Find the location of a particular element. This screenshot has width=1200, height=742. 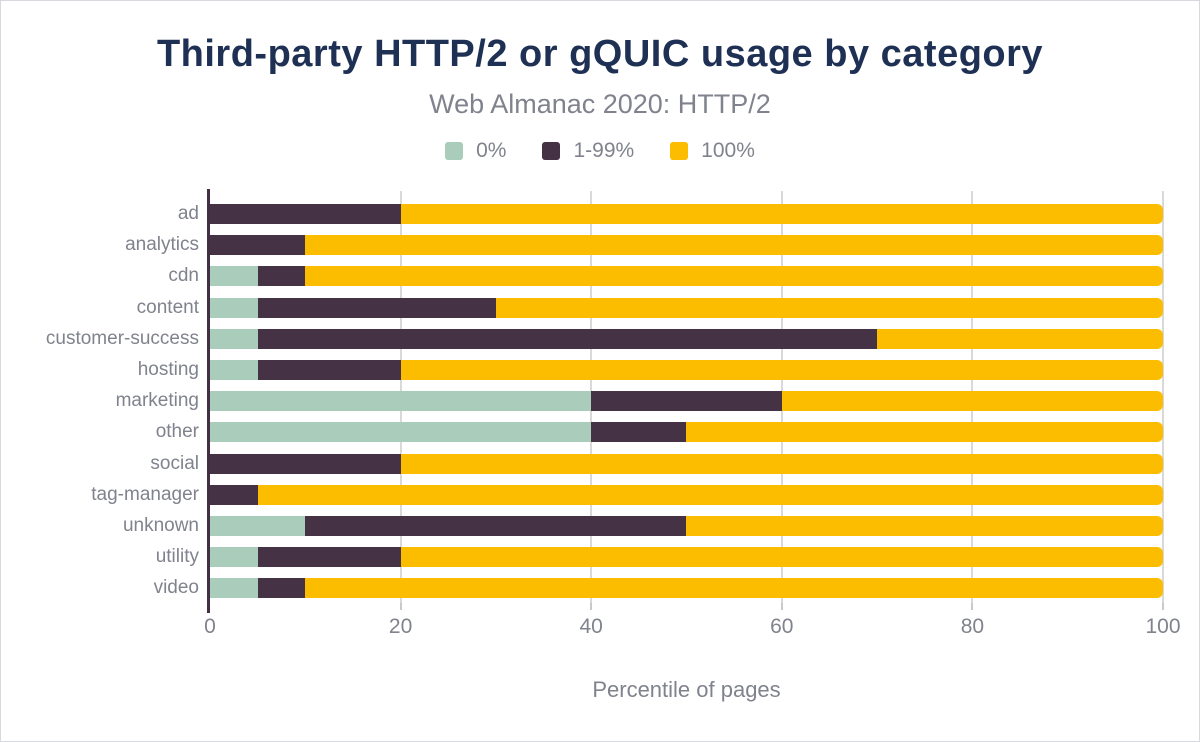

x-tick-label-60: 60 is located at coordinates (782, 626).